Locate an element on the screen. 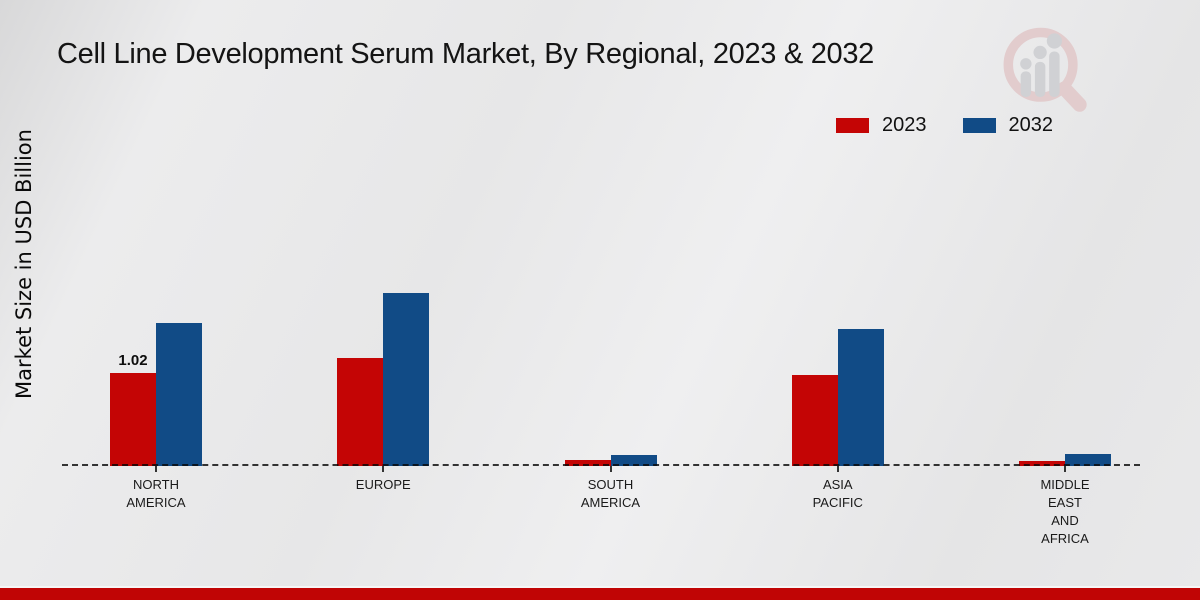 The width and height of the screenshot is (1200, 600). bar-2023-north-america is located at coordinates (133, 419).